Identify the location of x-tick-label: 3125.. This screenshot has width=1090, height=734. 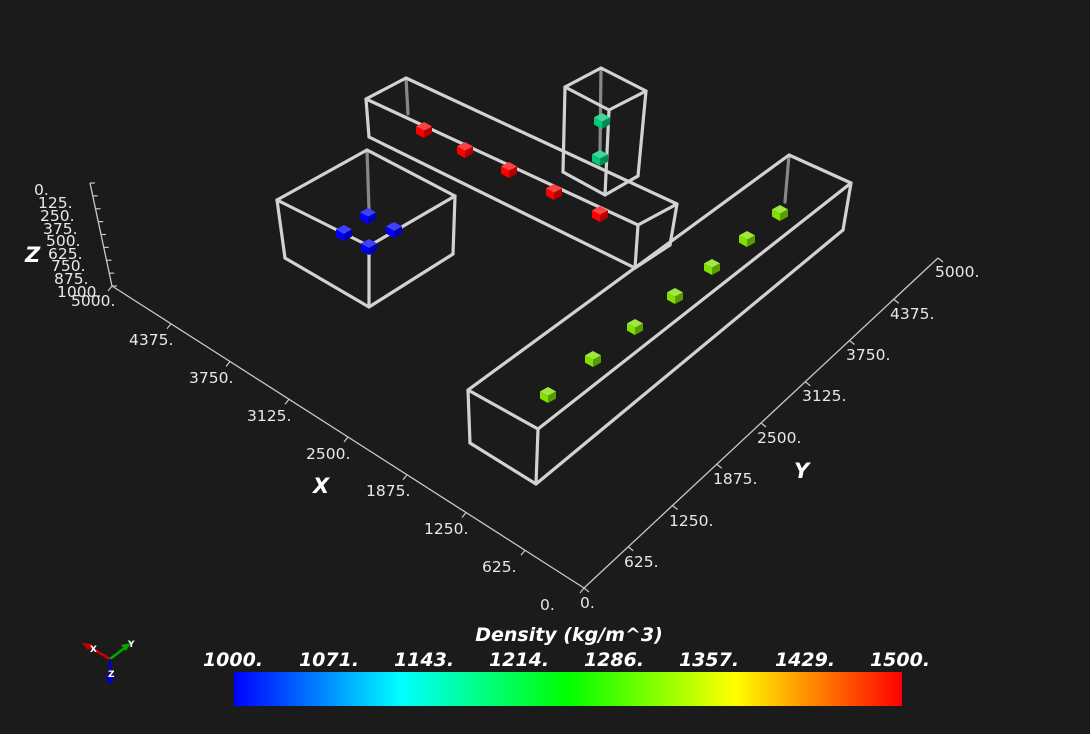
(269, 416).